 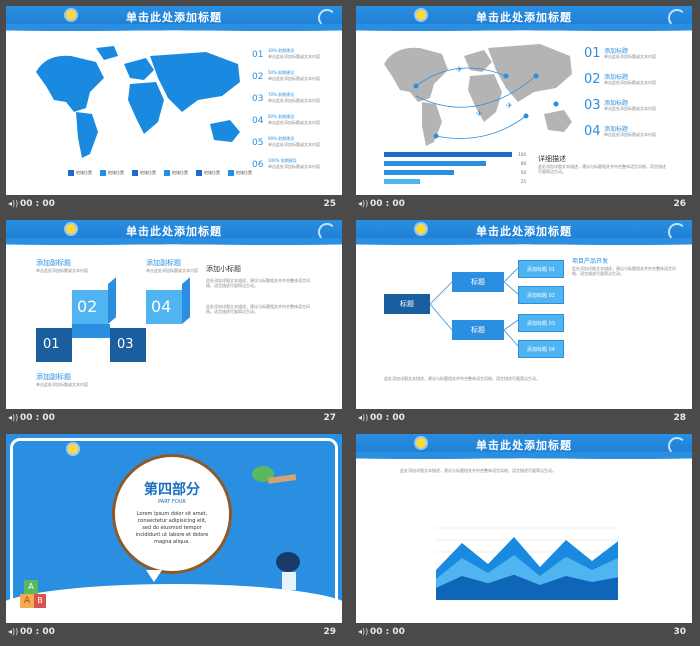 I want to click on tree-mid-node: 标题, so click(x=478, y=330).